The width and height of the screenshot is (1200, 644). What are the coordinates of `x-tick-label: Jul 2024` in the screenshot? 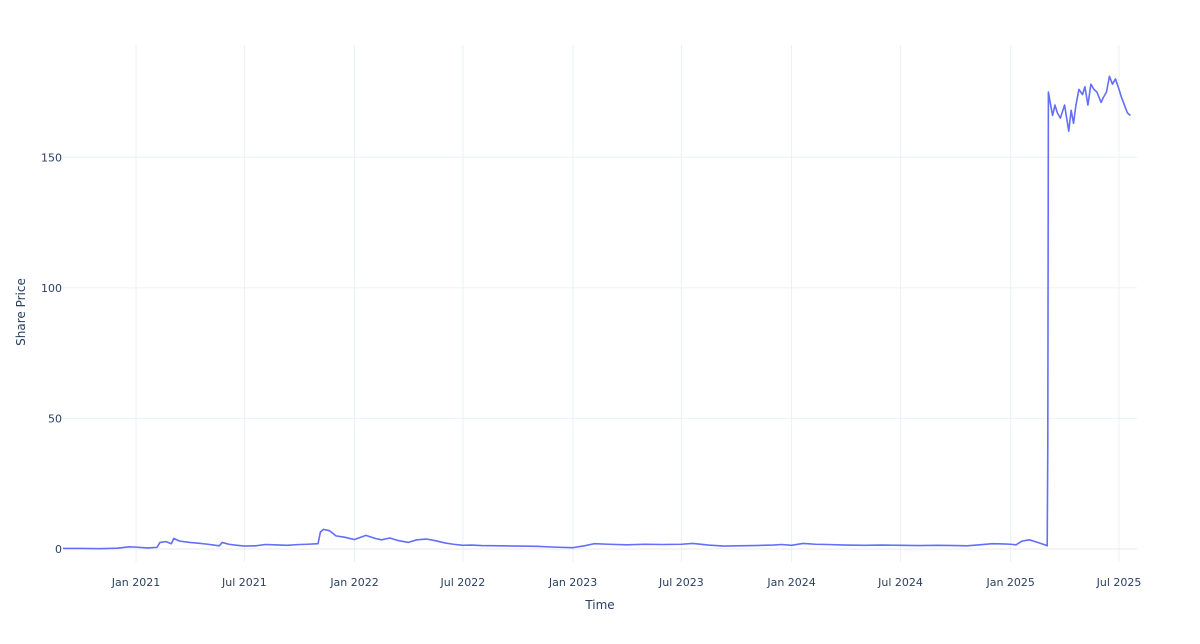 It's located at (900, 582).